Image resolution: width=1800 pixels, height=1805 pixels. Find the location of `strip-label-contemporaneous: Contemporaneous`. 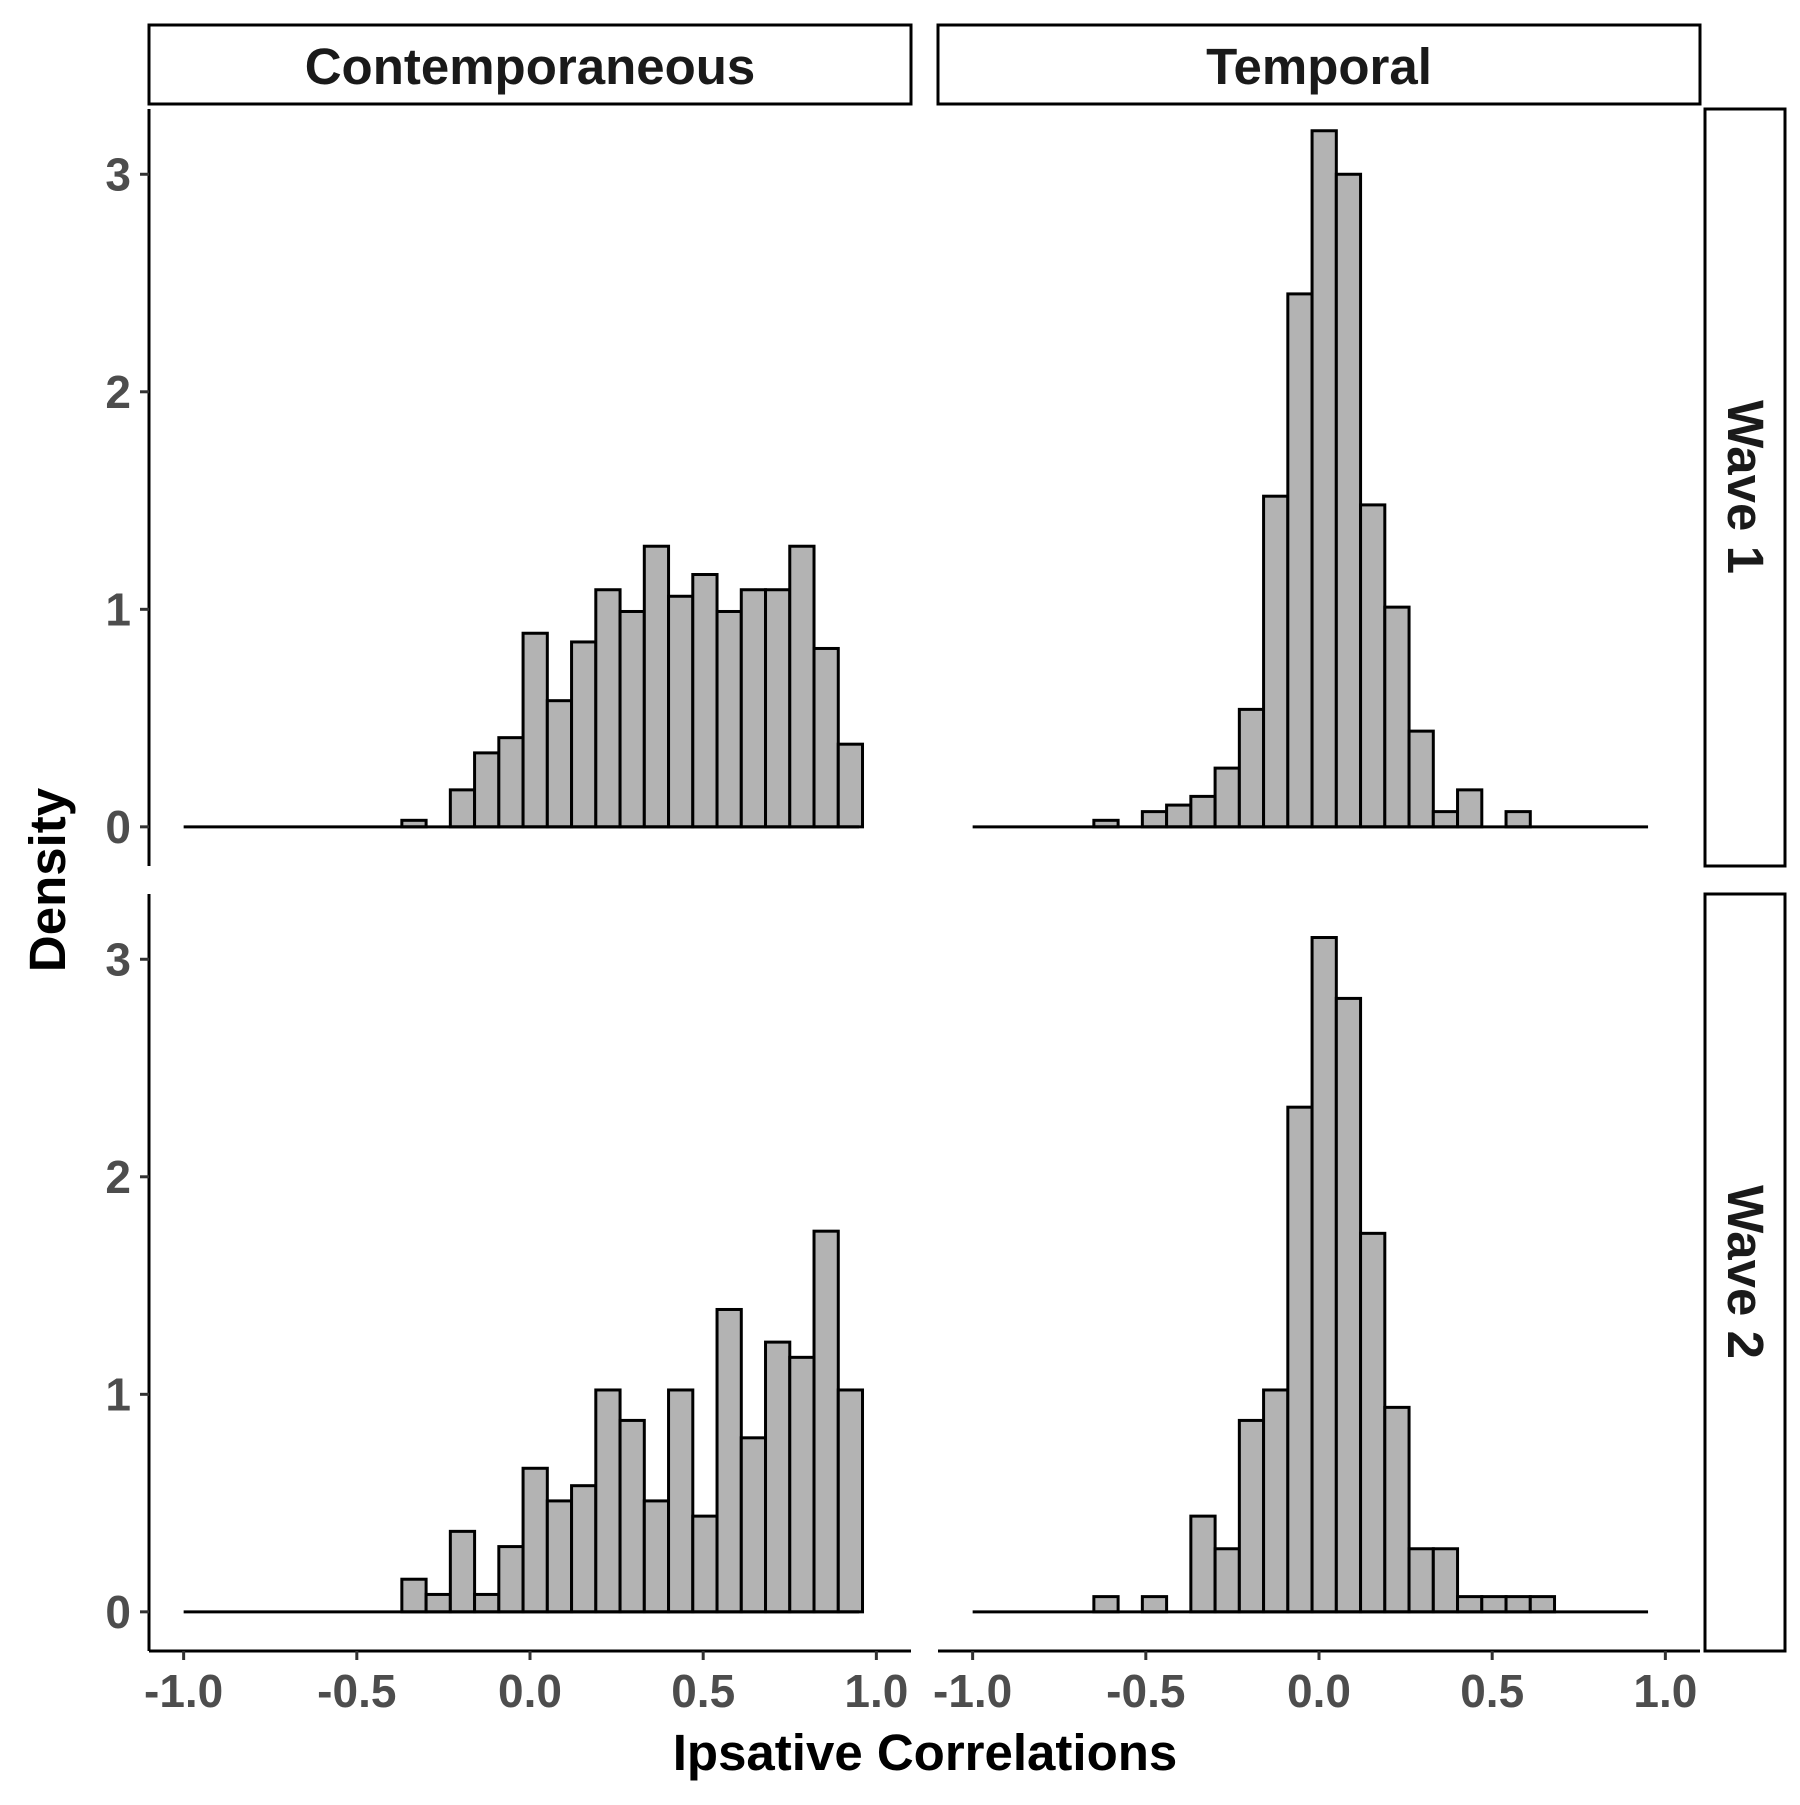

strip-label-contemporaneous: Contemporaneous is located at coordinates (530, 66).